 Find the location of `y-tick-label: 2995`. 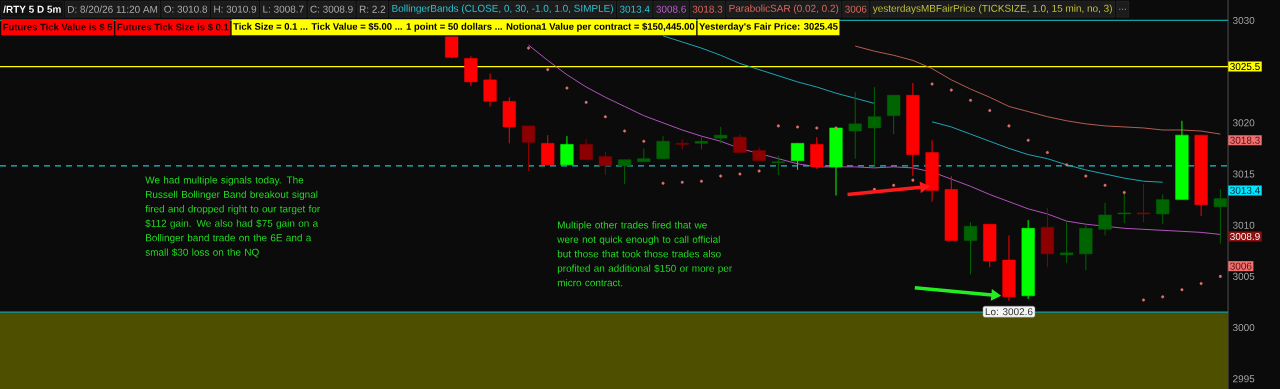

y-tick-label: 2995 is located at coordinates (1244, 379).